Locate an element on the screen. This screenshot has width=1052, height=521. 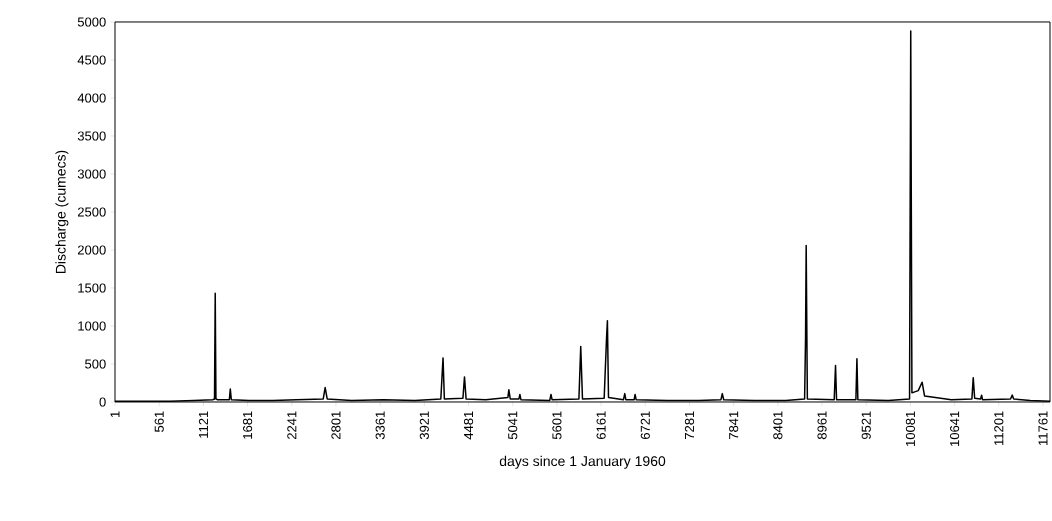
x-tick-label: 4481 is located at coordinates (468, 425).